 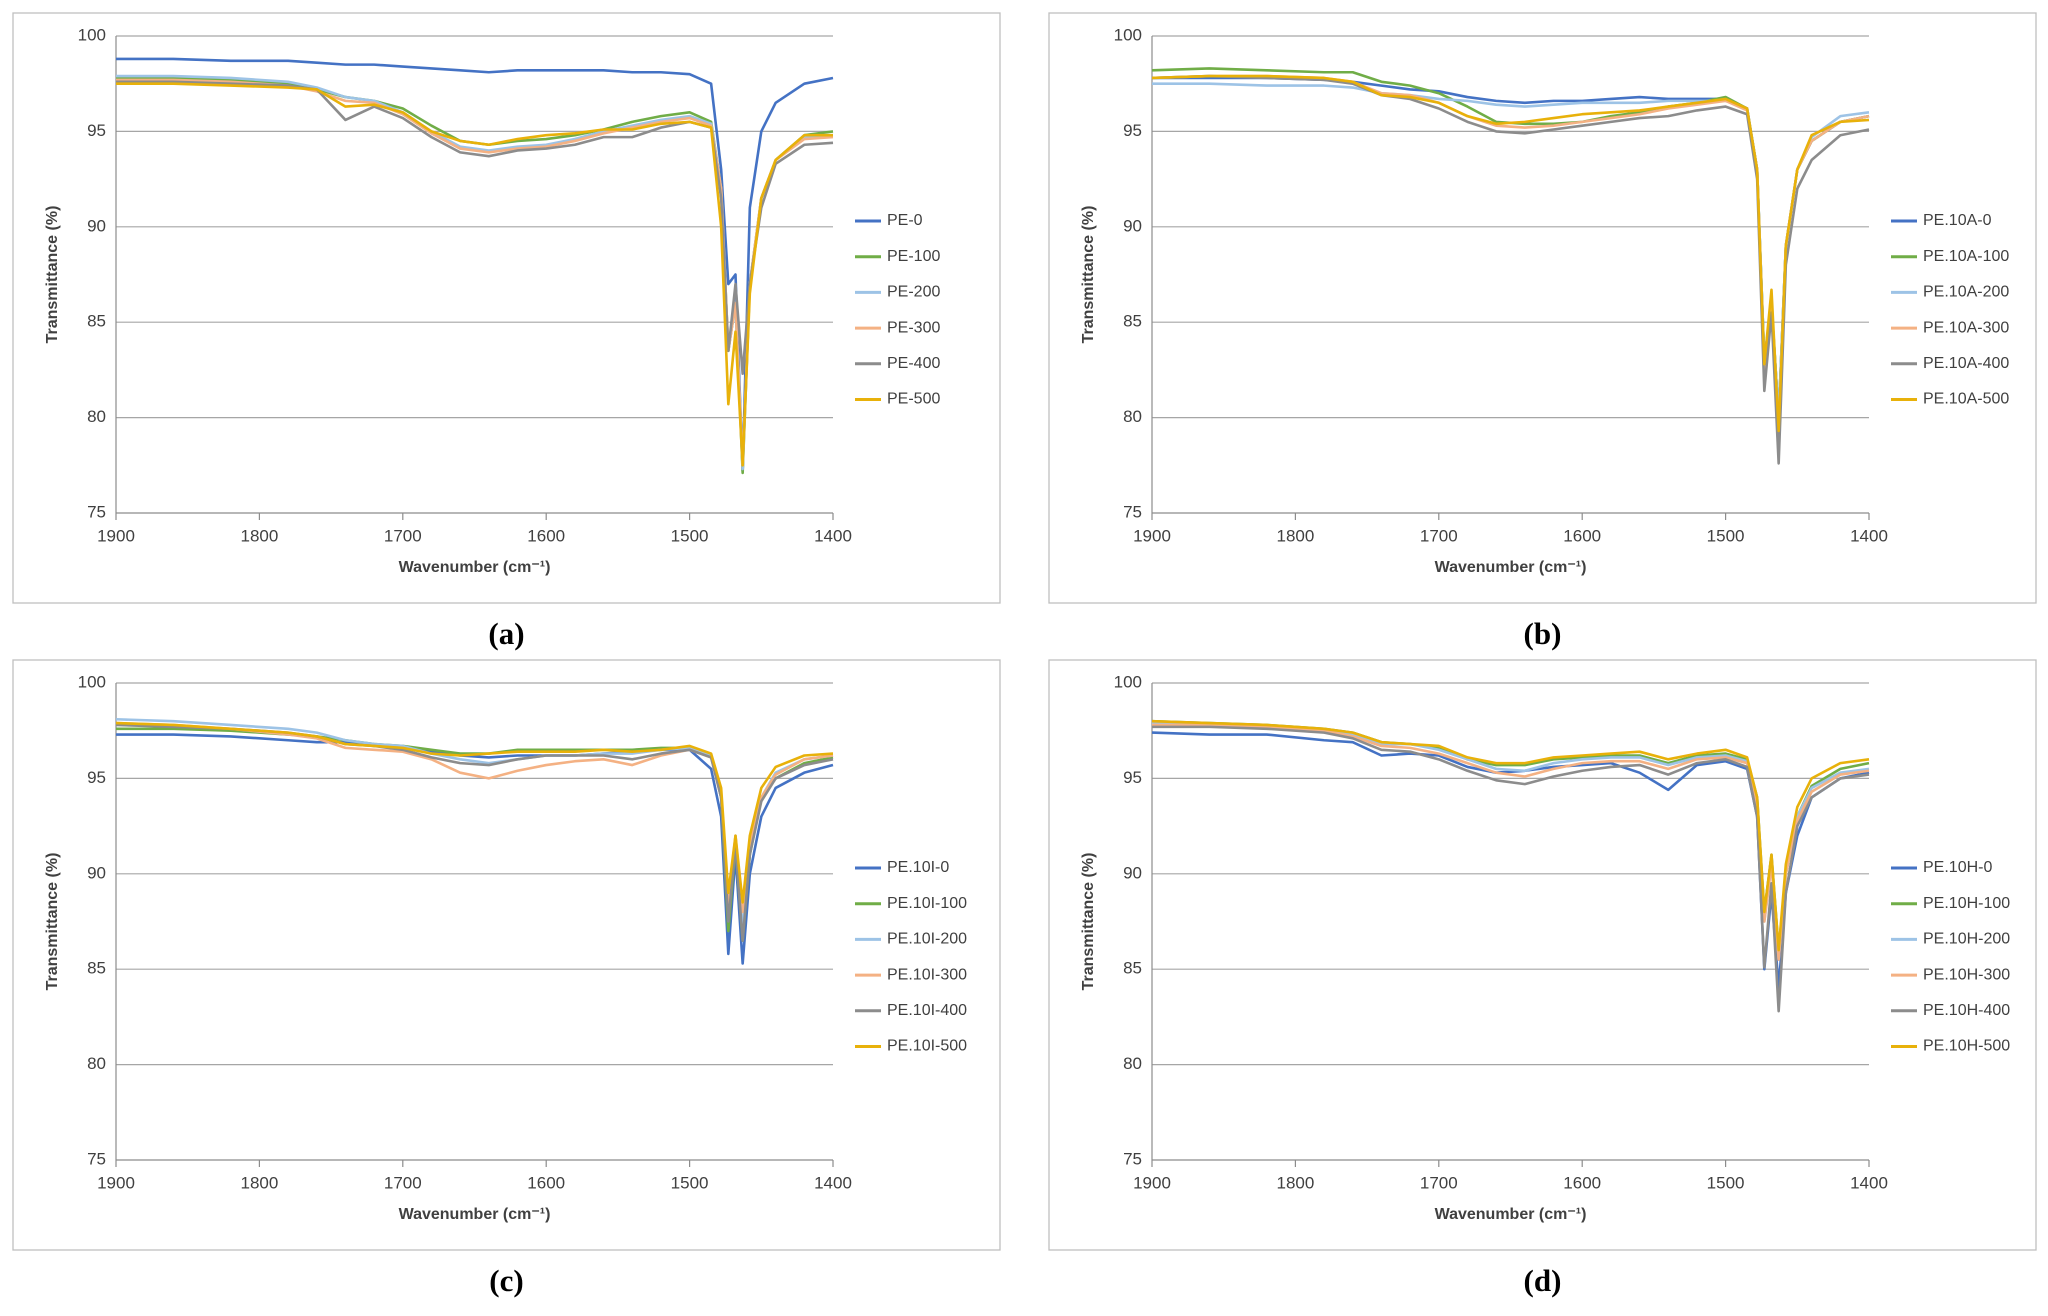 What do you see at coordinates (918, 867) in the screenshot?
I see `legend-label: PE.10I-0` at bounding box center [918, 867].